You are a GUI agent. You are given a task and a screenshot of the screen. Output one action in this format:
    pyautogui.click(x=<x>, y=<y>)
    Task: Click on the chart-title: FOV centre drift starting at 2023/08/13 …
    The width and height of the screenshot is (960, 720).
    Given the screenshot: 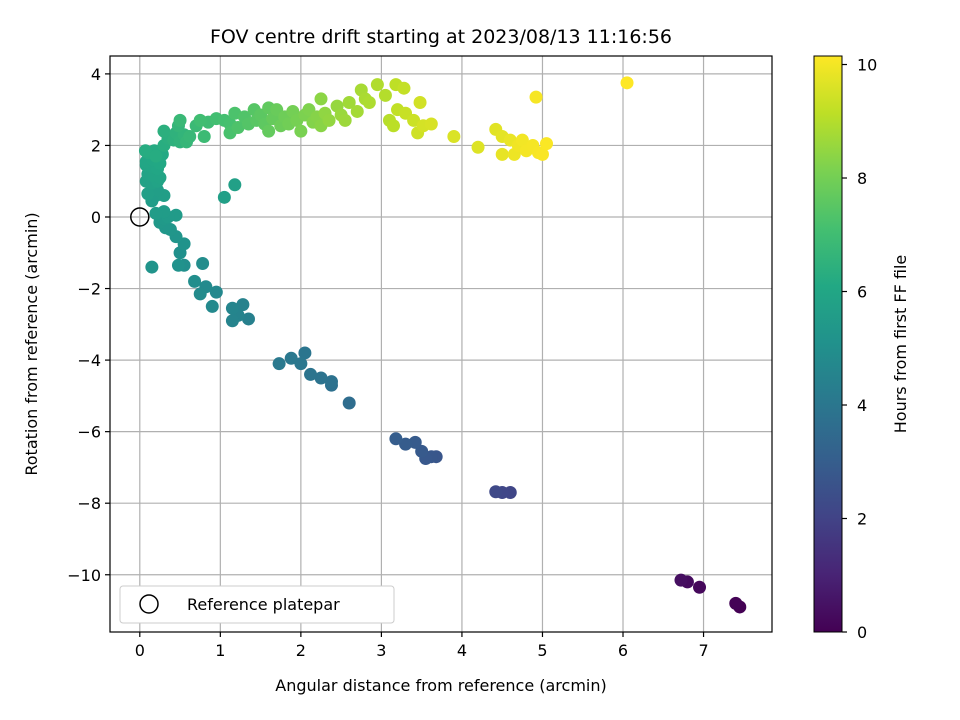 What is the action you would take?
    pyautogui.click(x=441, y=37)
    